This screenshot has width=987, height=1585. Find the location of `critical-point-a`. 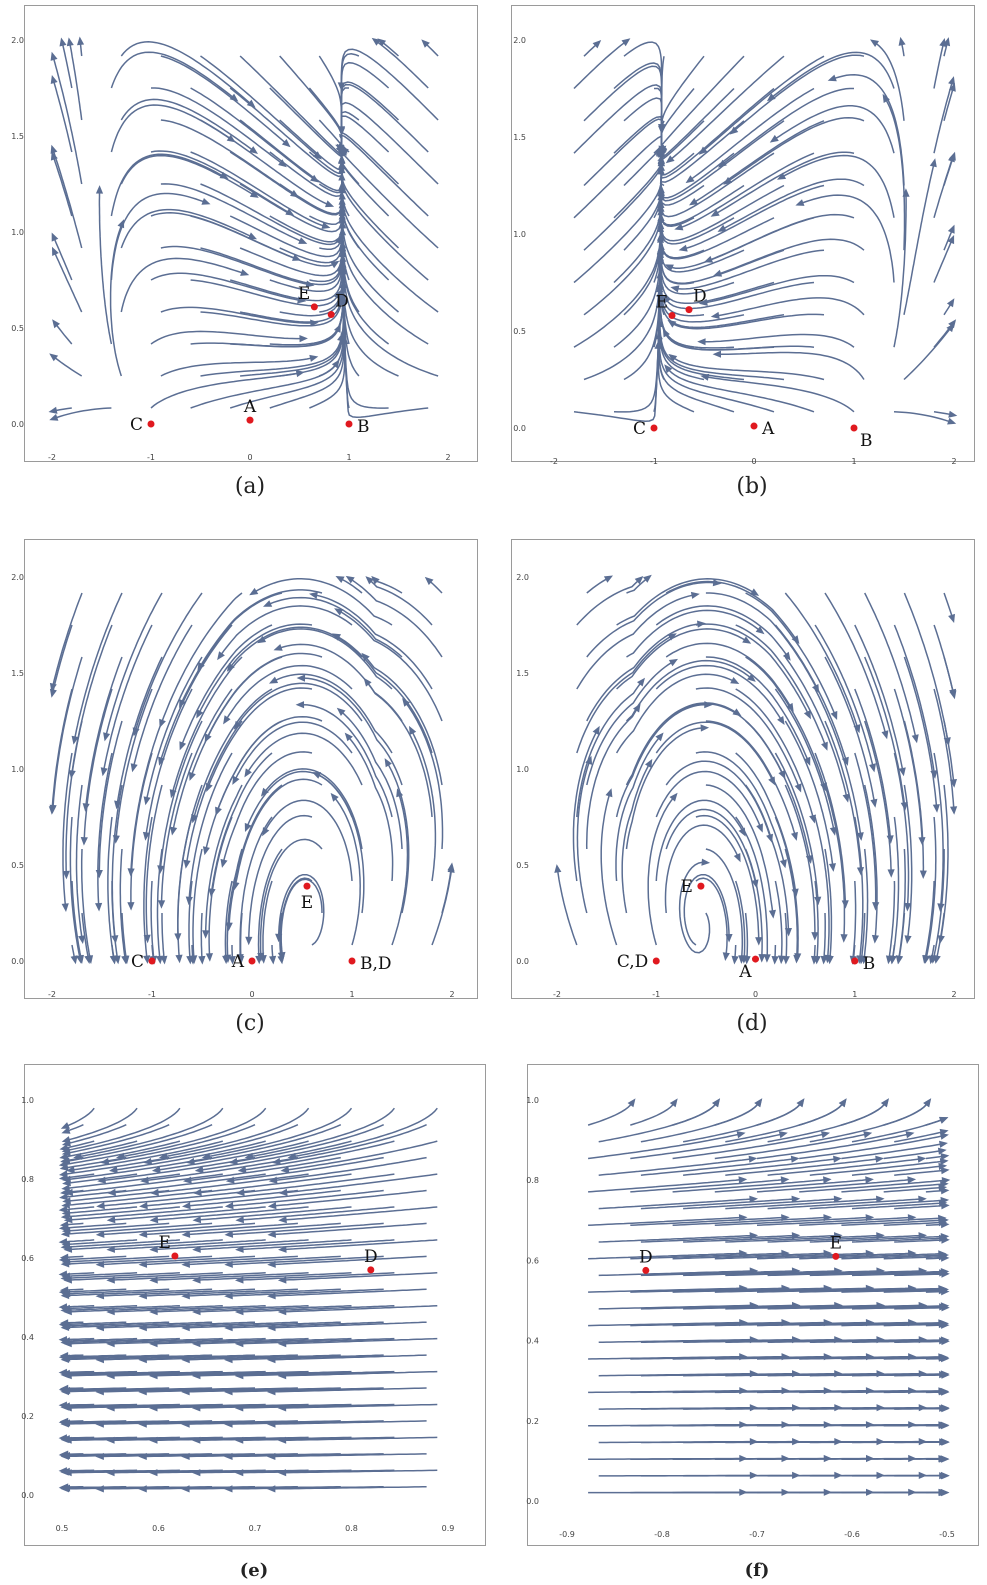

critical-point-a is located at coordinates (252, 961).